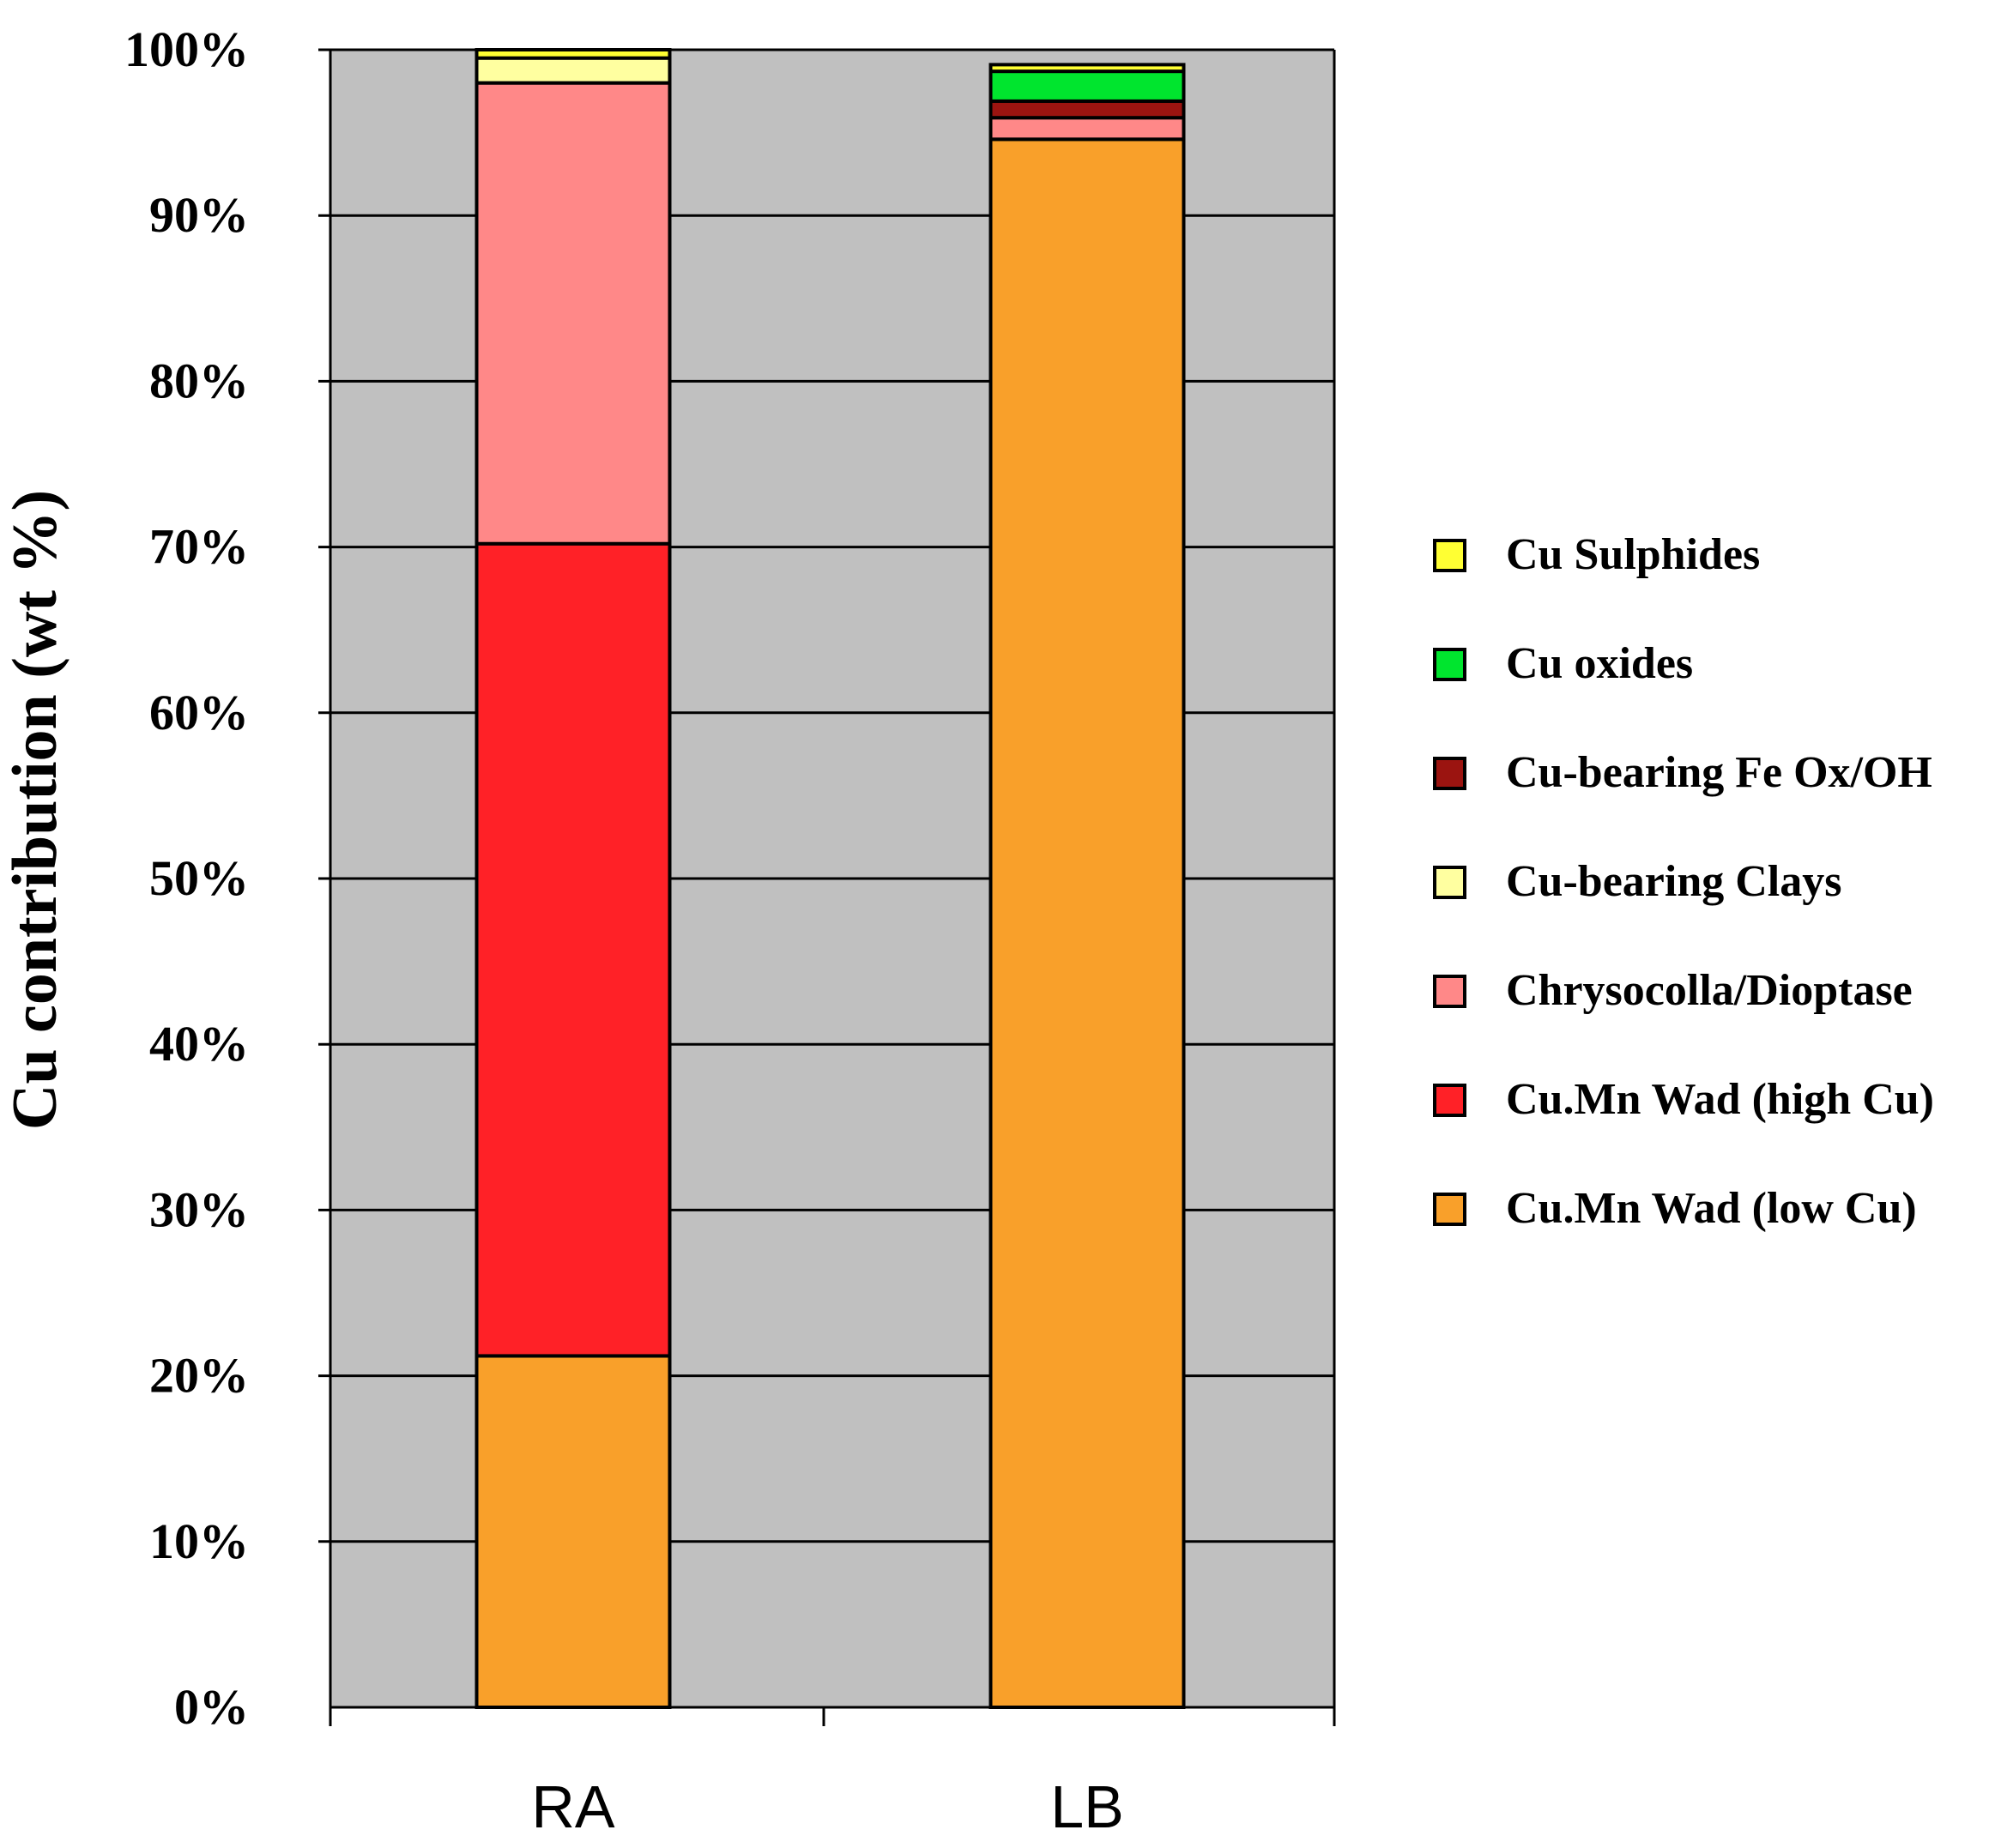 This screenshot has height=1848, width=1995. What do you see at coordinates (199, 215) in the screenshot?
I see `y-tick-label: 90%` at bounding box center [199, 215].